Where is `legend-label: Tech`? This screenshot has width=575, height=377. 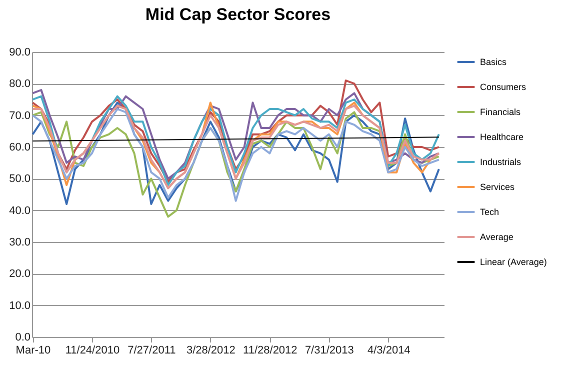
legend-label: Tech is located at coordinates (490, 212).